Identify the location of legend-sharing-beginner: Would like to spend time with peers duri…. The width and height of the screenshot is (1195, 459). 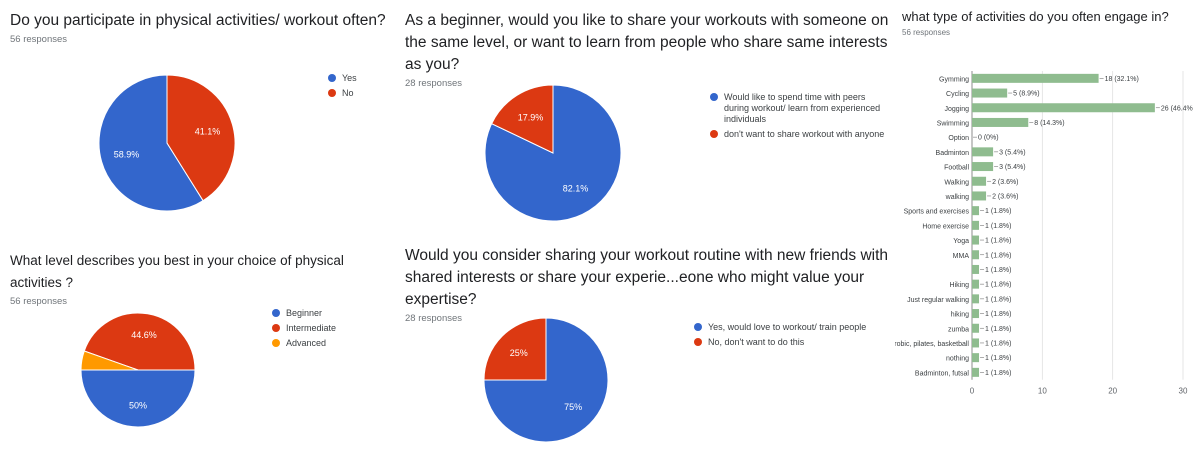
(800, 118).